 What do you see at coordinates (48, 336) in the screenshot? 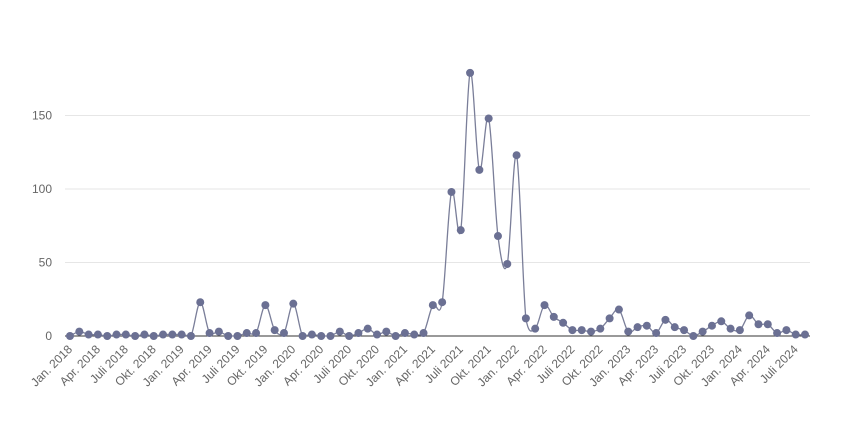
I see `y-tick-label: 0` at bounding box center [48, 336].